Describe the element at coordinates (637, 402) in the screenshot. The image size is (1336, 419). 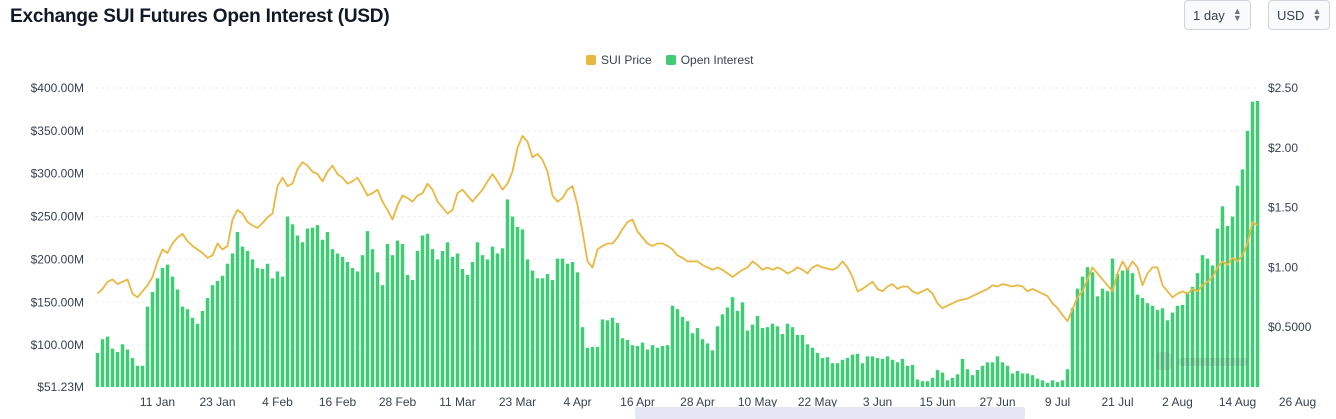
I see `x-tick-label: 16 Apr` at that location.